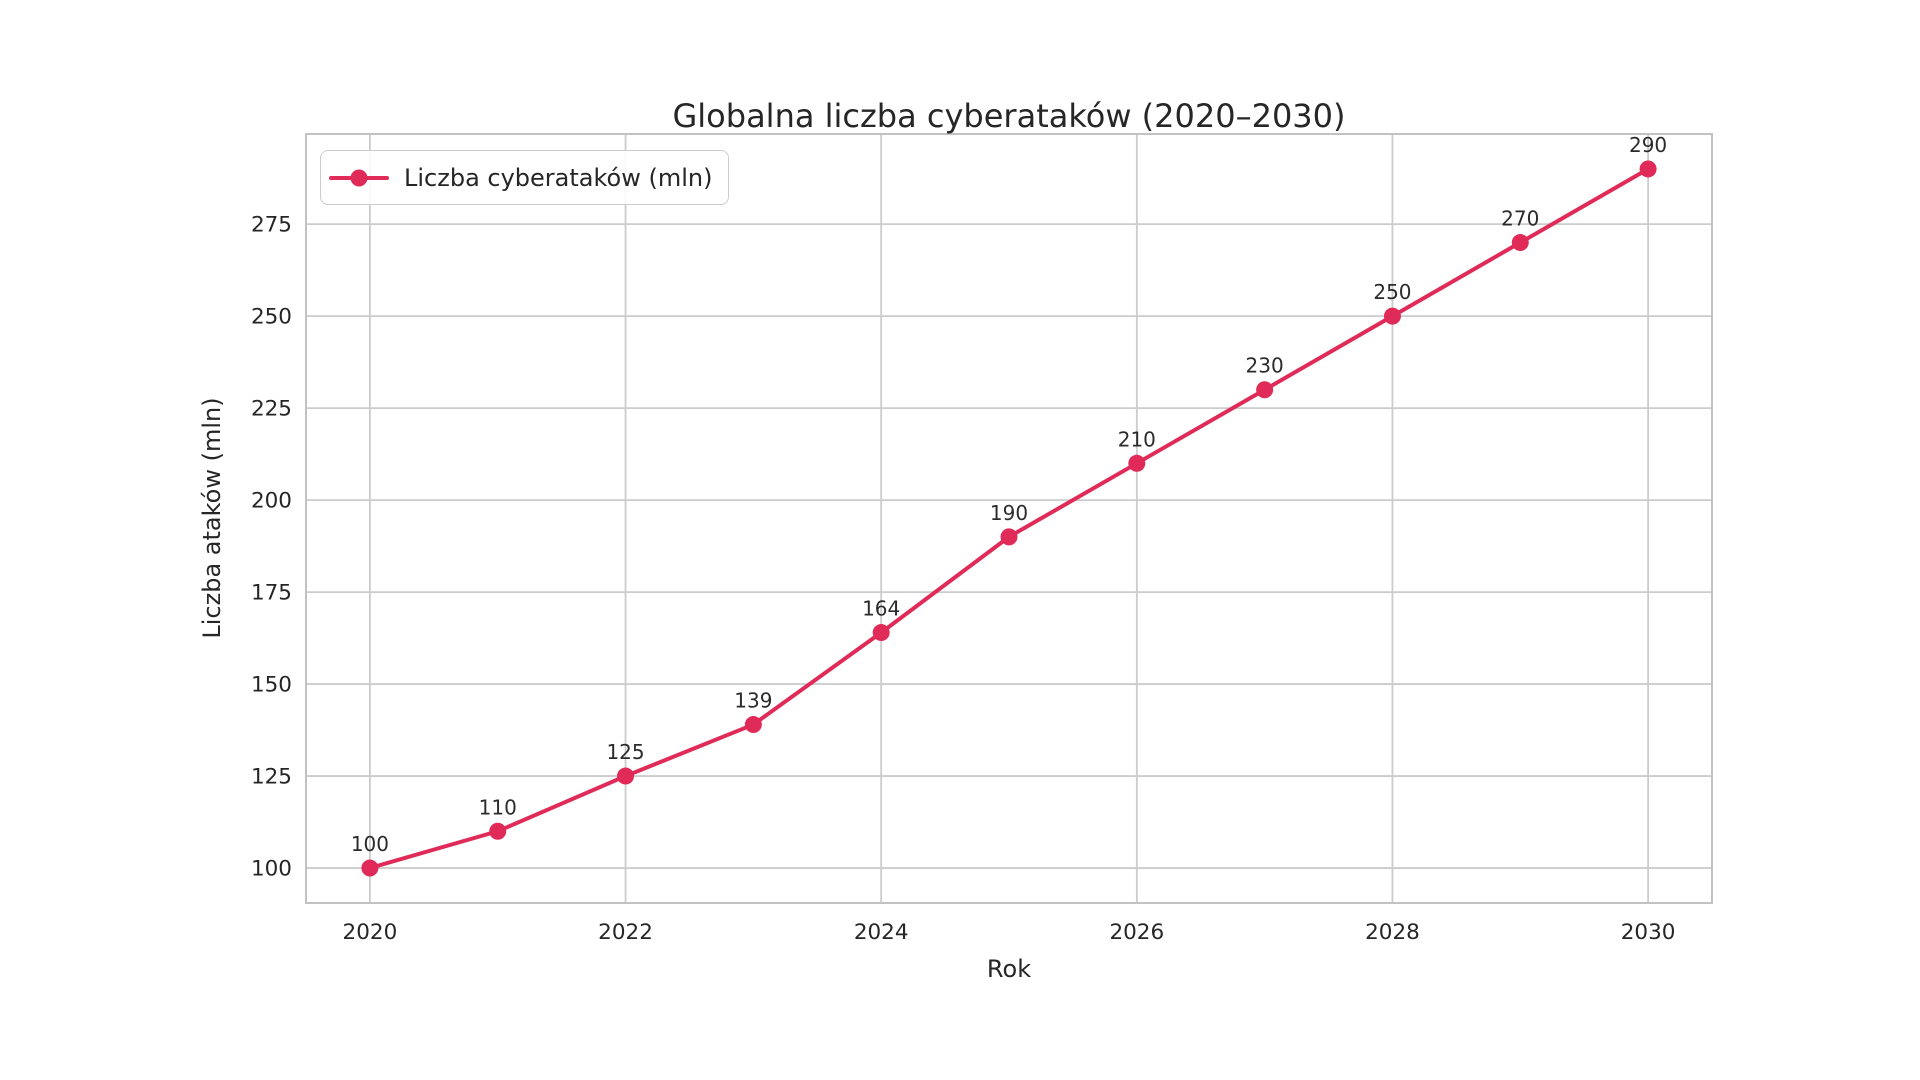 The height and width of the screenshot is (1080, 1920). What do you see at coordinates (881, 932) in the screenshot?
I see `x-tick-label: 2024` at bounding box center [881, 932].